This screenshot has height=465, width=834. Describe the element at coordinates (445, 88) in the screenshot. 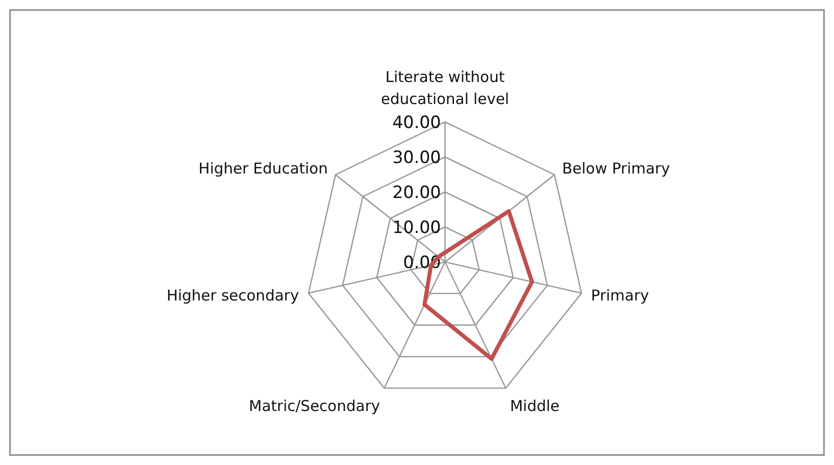

I see `spoke-label: Literate without educational level` at that location.